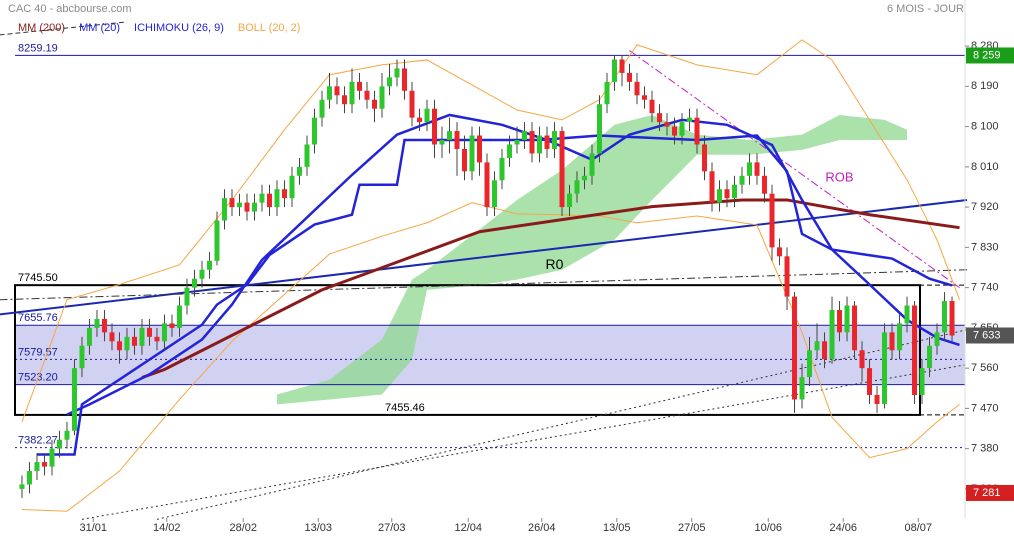  I want to click on price-tag-label: 8 259, so click(987, 55).